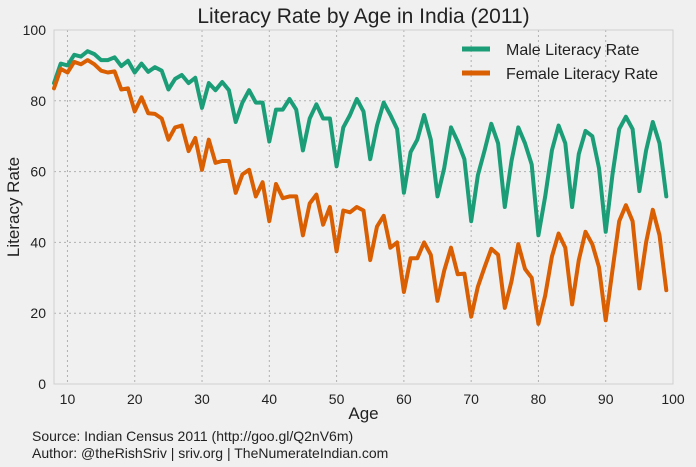 The image size is (696, 467). Describe the element at coordinates (42, 384) in the screenshot. I see `y-tick-label: 0` at that location.